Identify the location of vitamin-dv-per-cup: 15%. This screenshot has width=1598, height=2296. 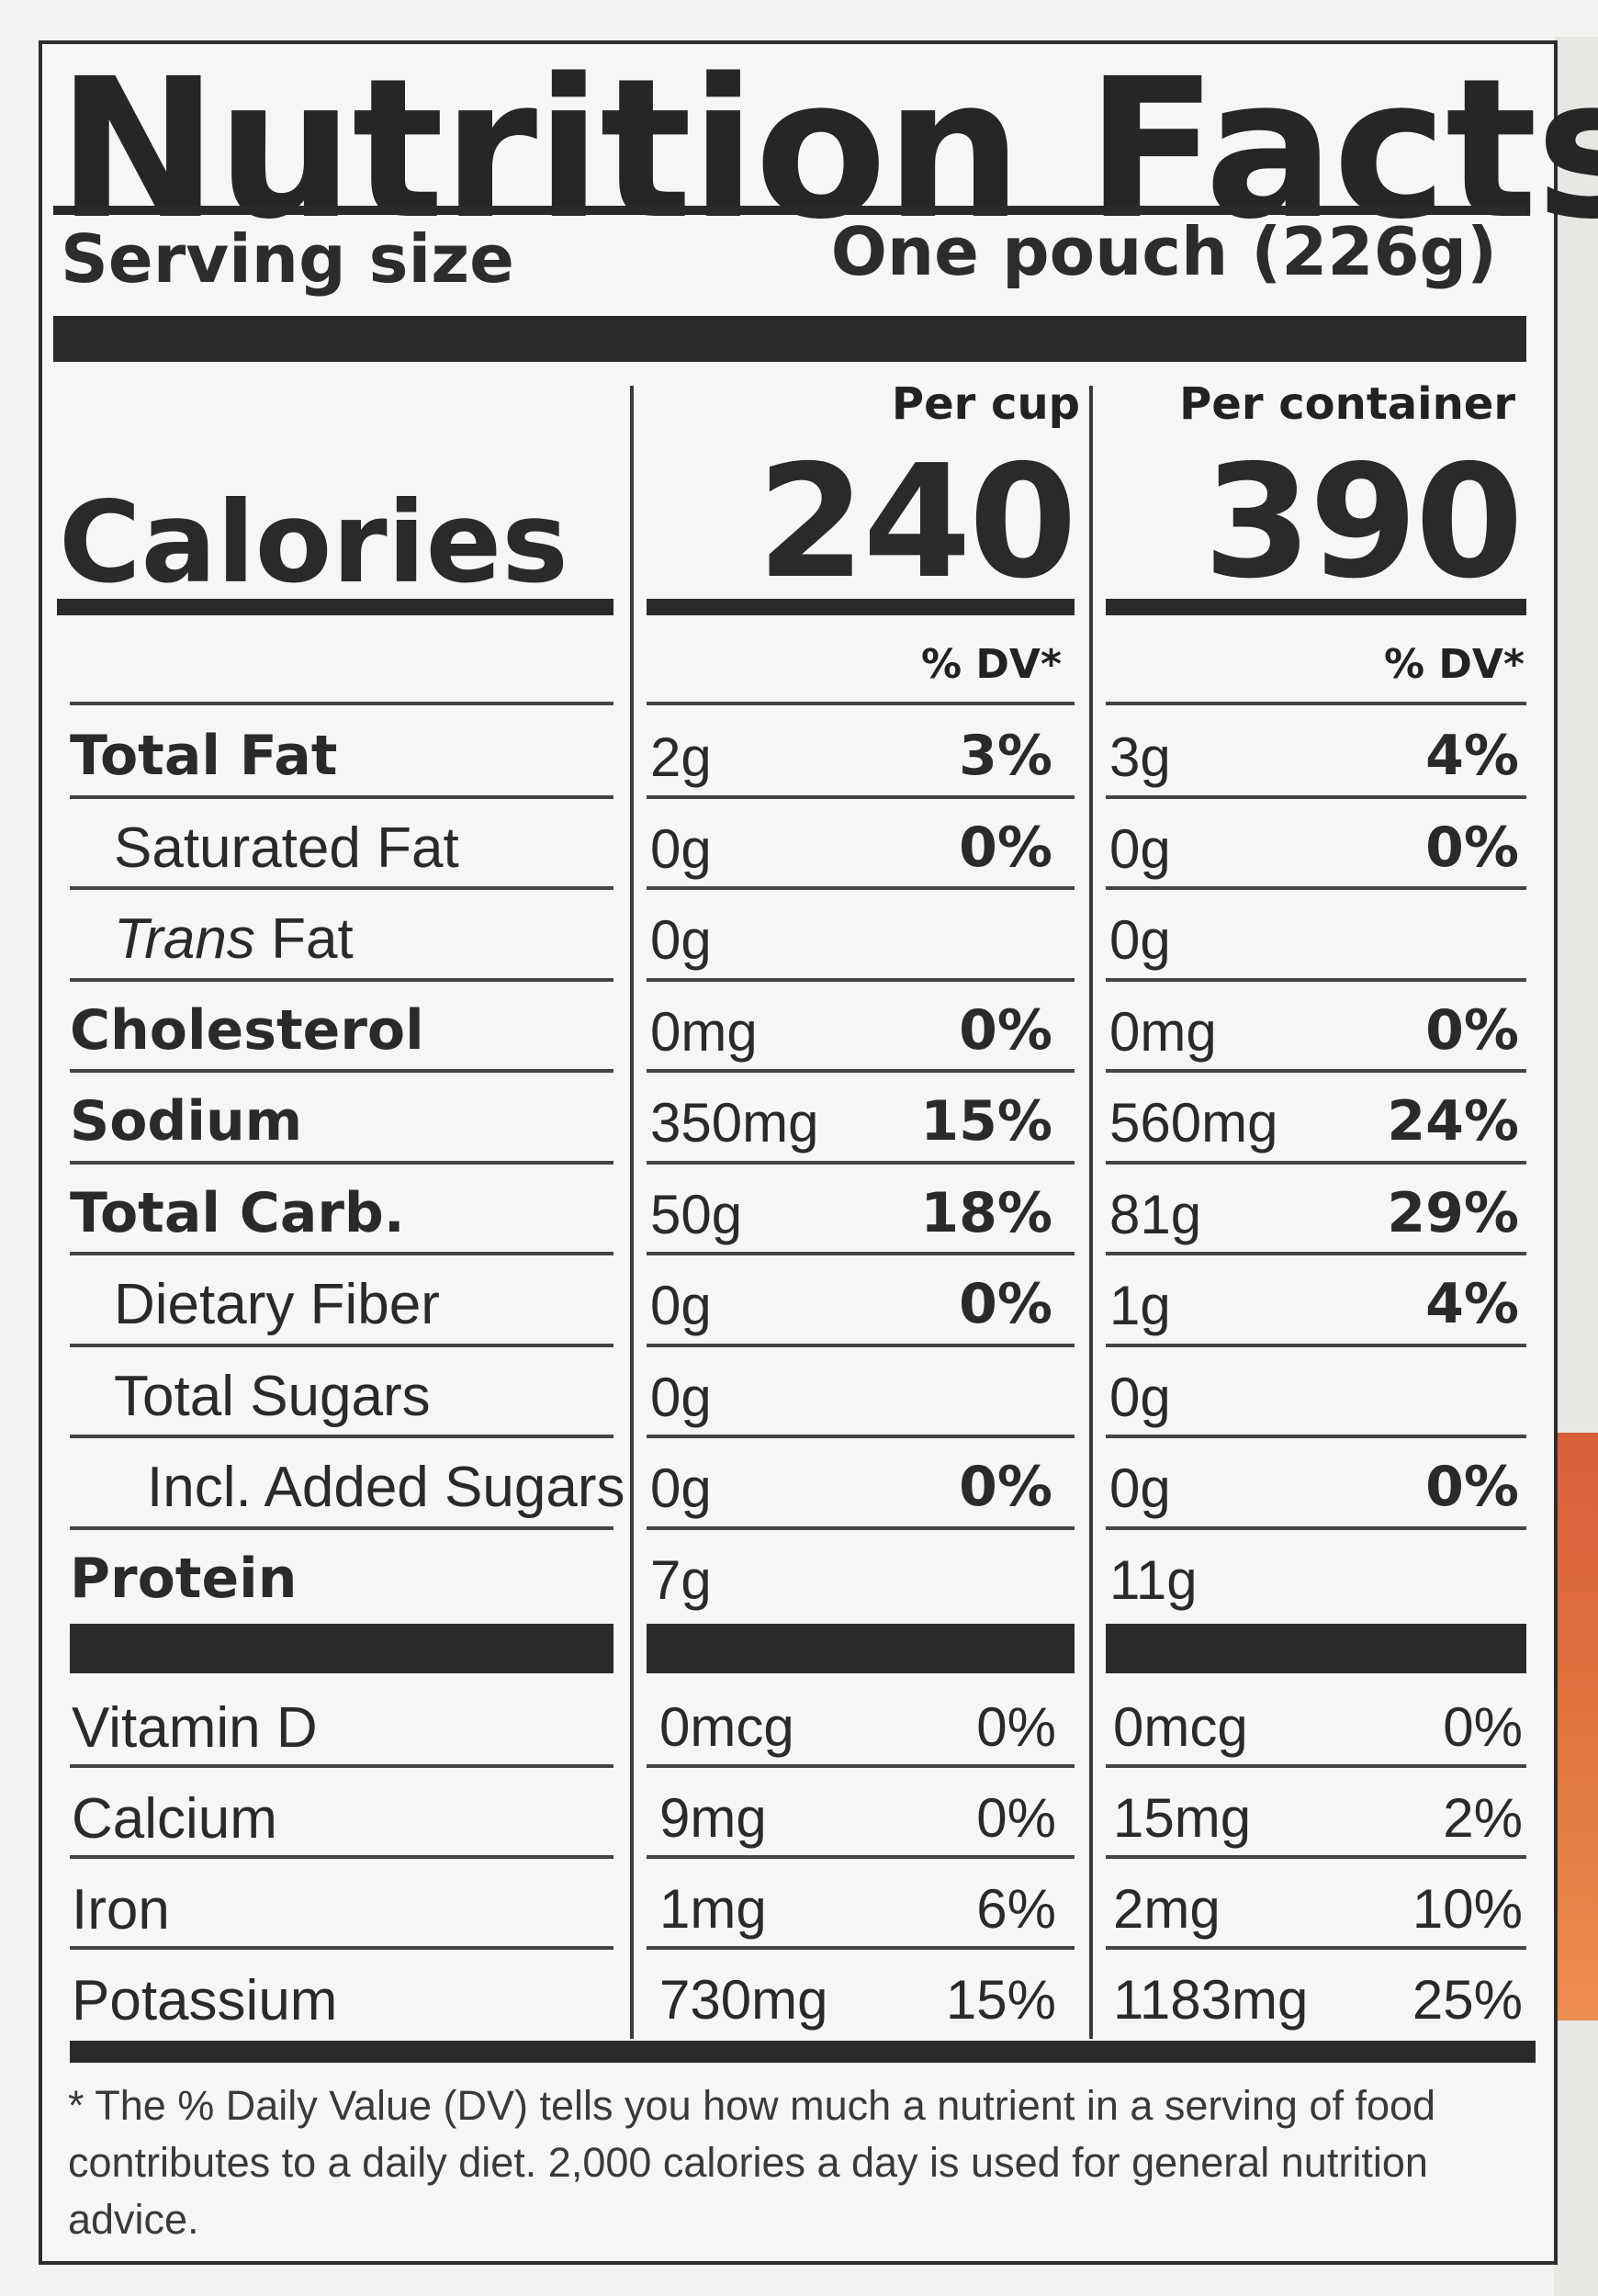
(1001, 2000).